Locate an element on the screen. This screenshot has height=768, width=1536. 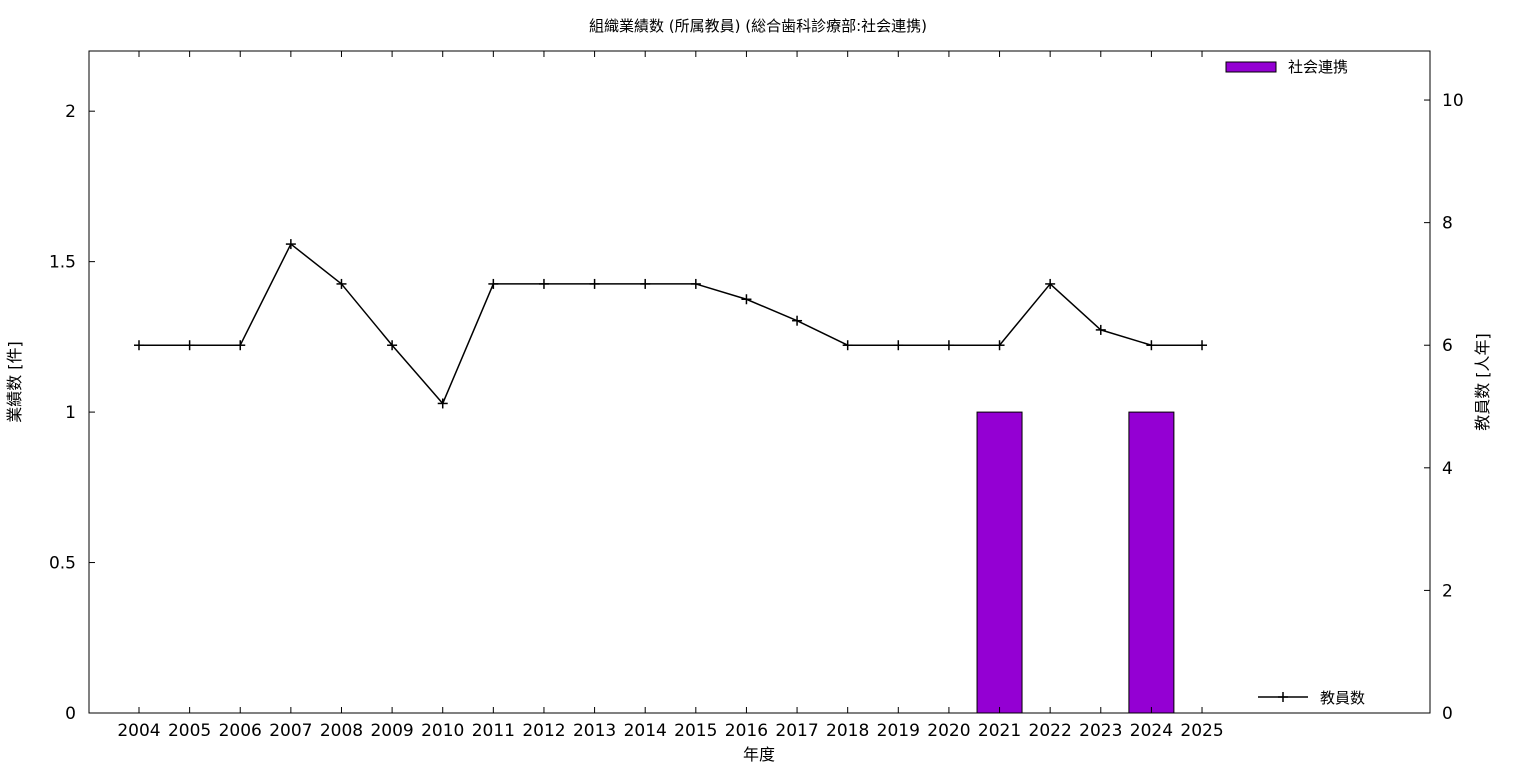
x-tick-label: 2023 is located at coordinates (1100, 731).